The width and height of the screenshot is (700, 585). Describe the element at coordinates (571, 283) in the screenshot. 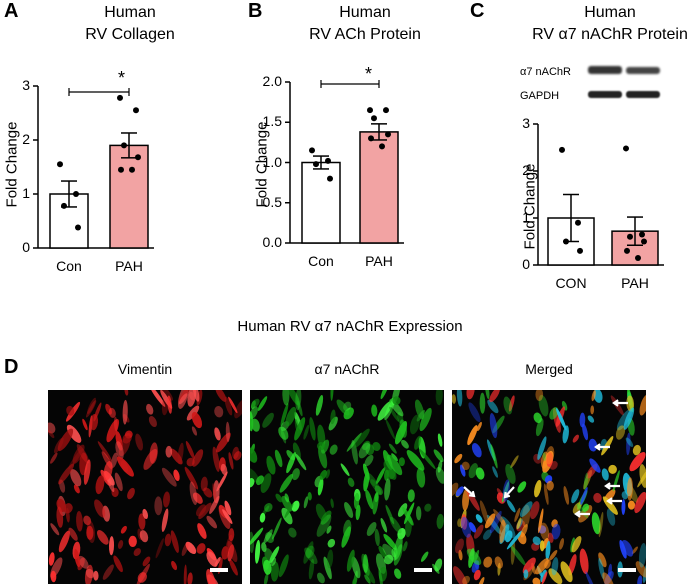

I see `panel-c-category-label: CON` at that location.